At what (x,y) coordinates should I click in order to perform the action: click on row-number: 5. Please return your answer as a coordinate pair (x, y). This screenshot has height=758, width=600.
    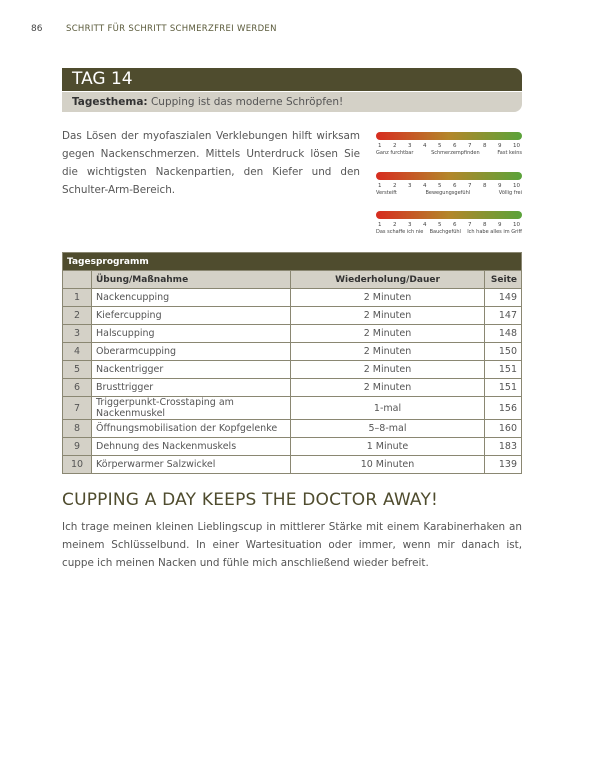
    Looking at the image, I should click on (77, 369).